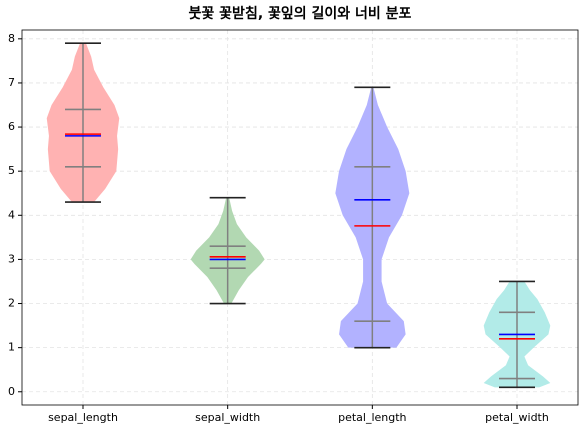 This screenshot has height=435, width=586. What do you see at coordinates (372, 417) in the screenshot?
I see `x-tick-label: petal_length` at bounding box center [372, 417].